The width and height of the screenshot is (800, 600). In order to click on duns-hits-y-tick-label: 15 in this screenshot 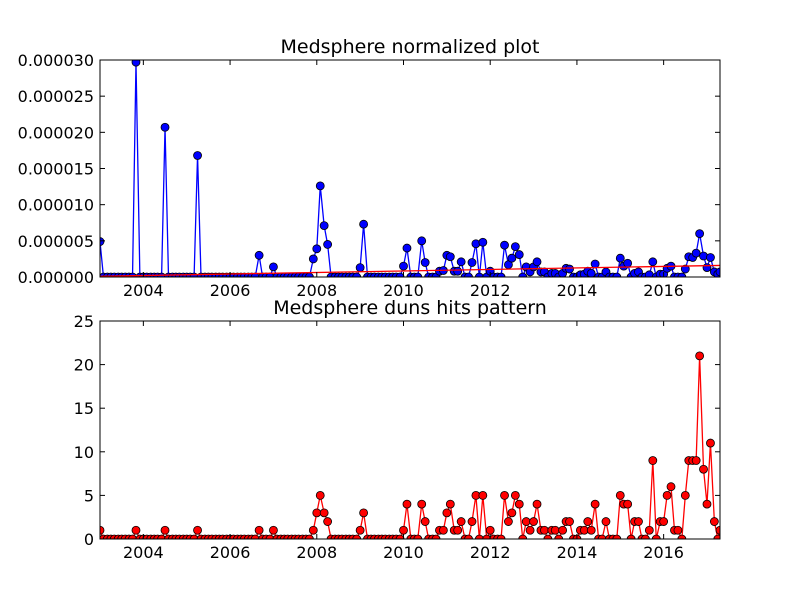, I will do `click(84, 408)`.